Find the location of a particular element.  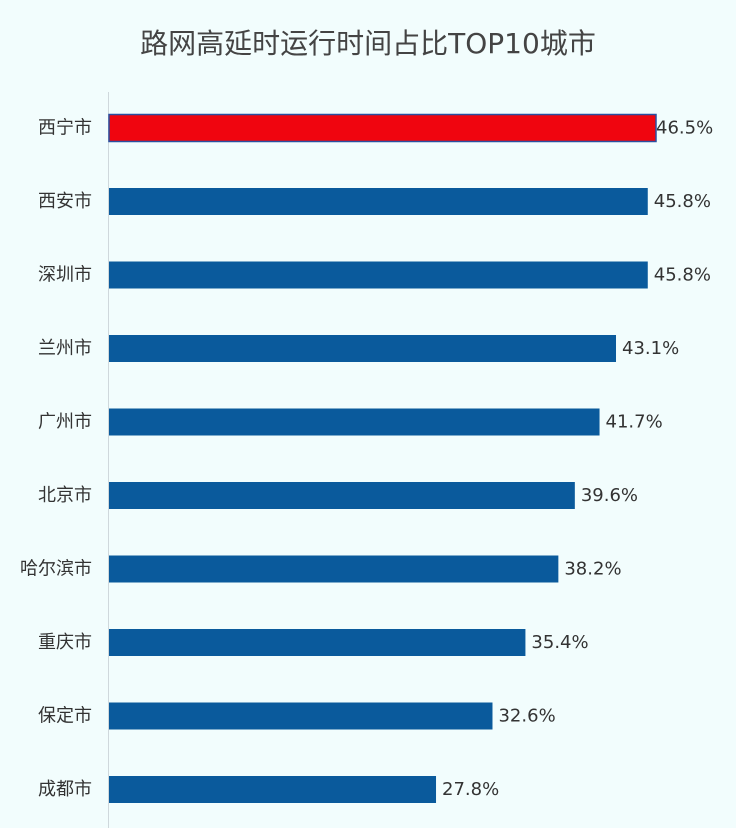

category-label: 北京市 is located at coordinates (65, 495).